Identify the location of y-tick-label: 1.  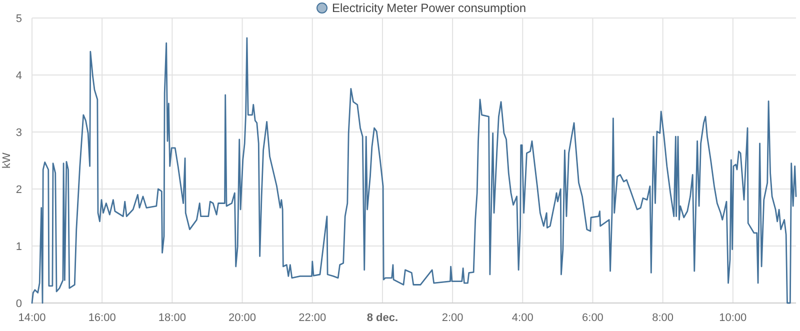
(19, 246).